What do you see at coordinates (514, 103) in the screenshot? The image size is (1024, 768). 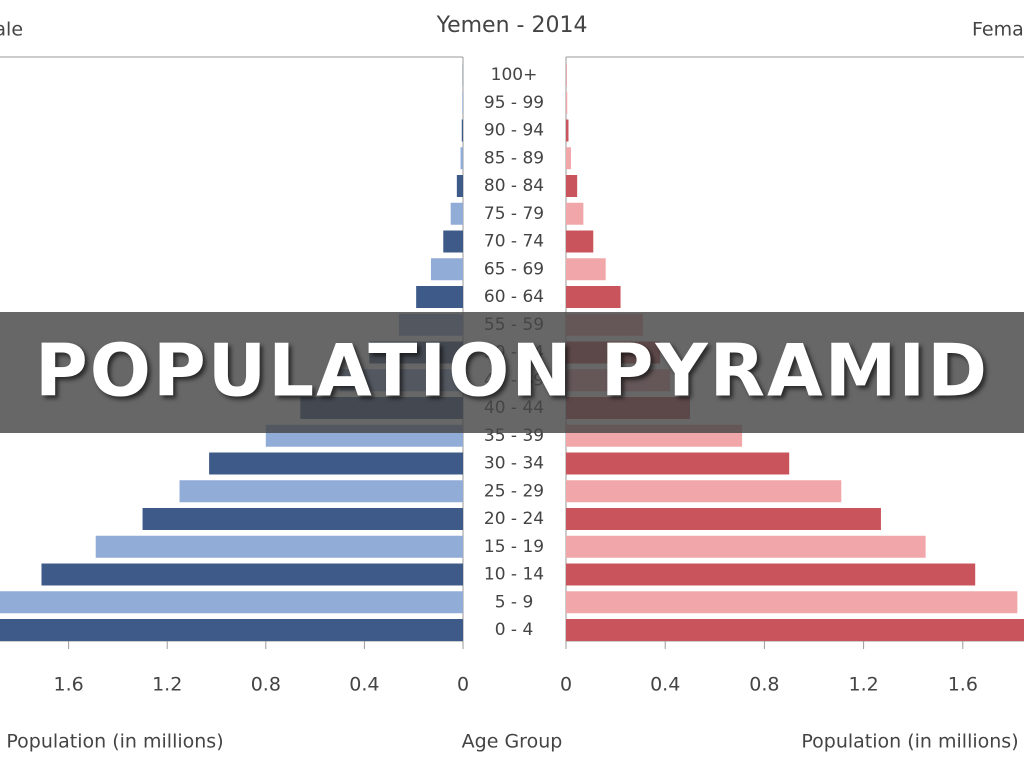 I see `age-label: 95 - 99` at bounding box center [514, 103].